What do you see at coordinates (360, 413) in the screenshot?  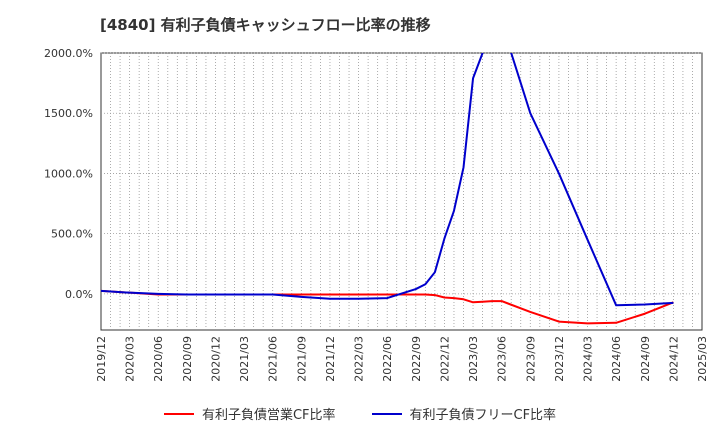 I see `legend: 有利子負債営業CF比率 有利子負債フリーCF比率` at bounding box center [360, 413].